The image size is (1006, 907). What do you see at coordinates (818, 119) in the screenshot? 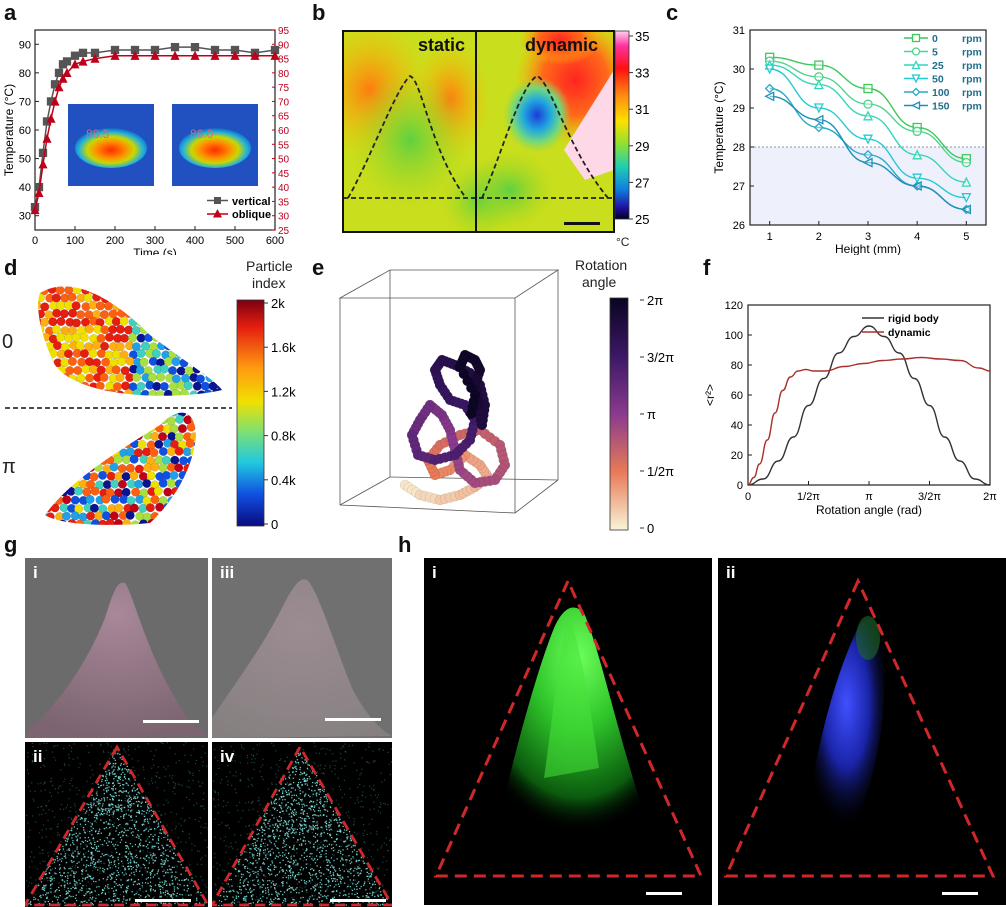
I see `point-150-rpm` at bounding box center [818, 119].